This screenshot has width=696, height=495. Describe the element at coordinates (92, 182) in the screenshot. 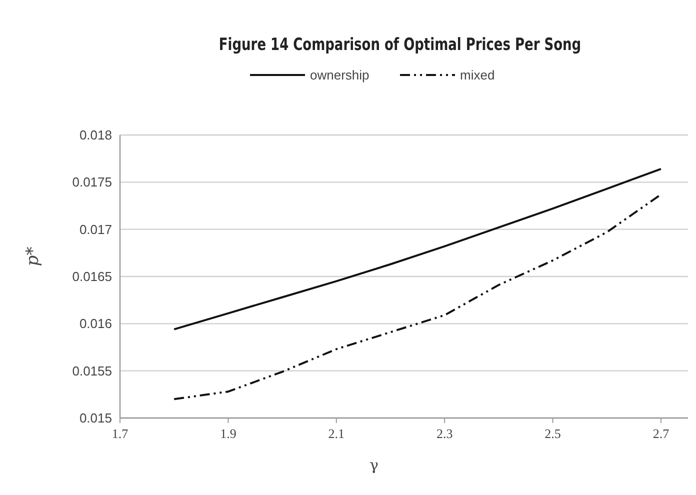

I see `y-tick-label: 0.0175` at that location.